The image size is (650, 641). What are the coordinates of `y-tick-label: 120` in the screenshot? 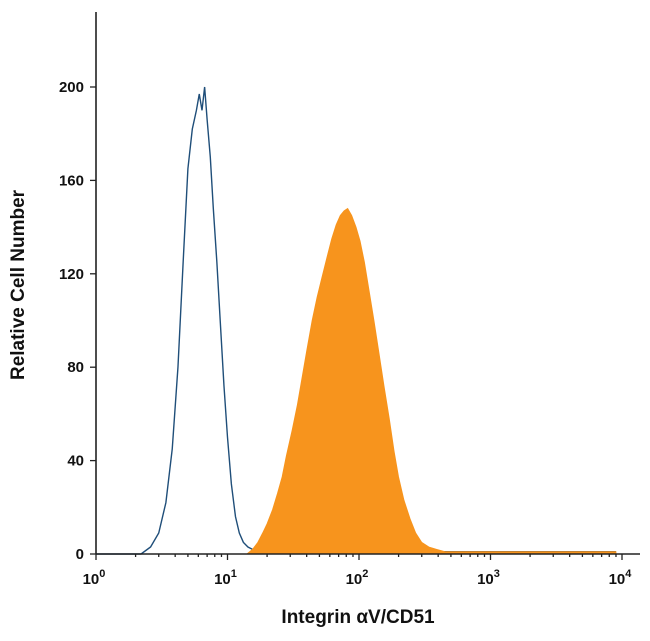 It's located at (71, 274).